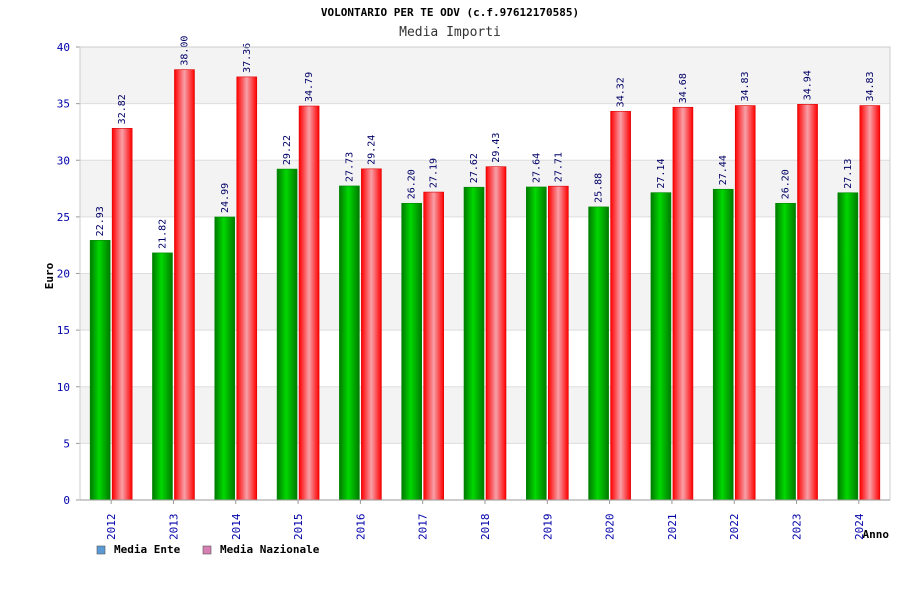 This screenshot has width=900, height=600. Describe the element at coordinates (859, 526) in the screenshot. I see `x-tick-label: 2024` at that location.